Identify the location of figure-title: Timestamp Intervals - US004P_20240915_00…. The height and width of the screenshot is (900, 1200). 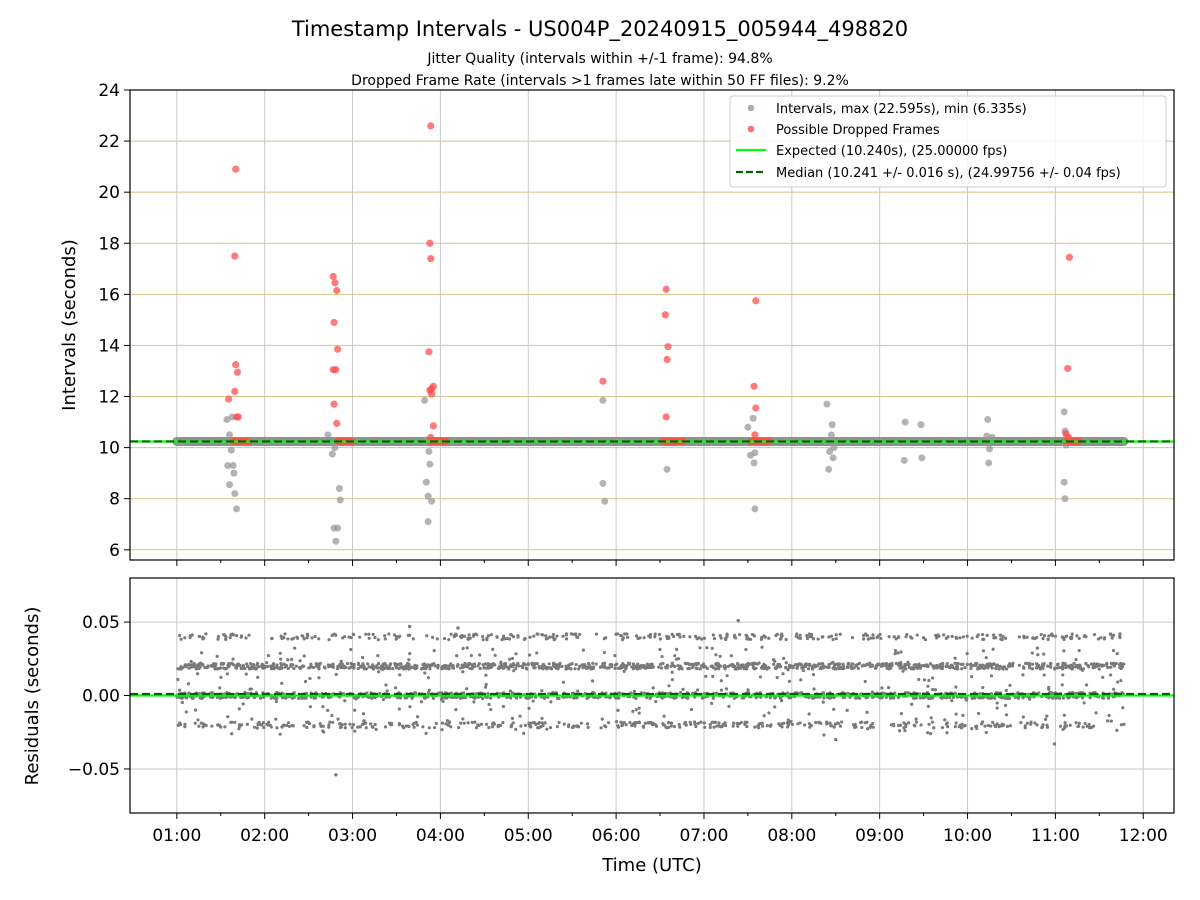
(599, 29).